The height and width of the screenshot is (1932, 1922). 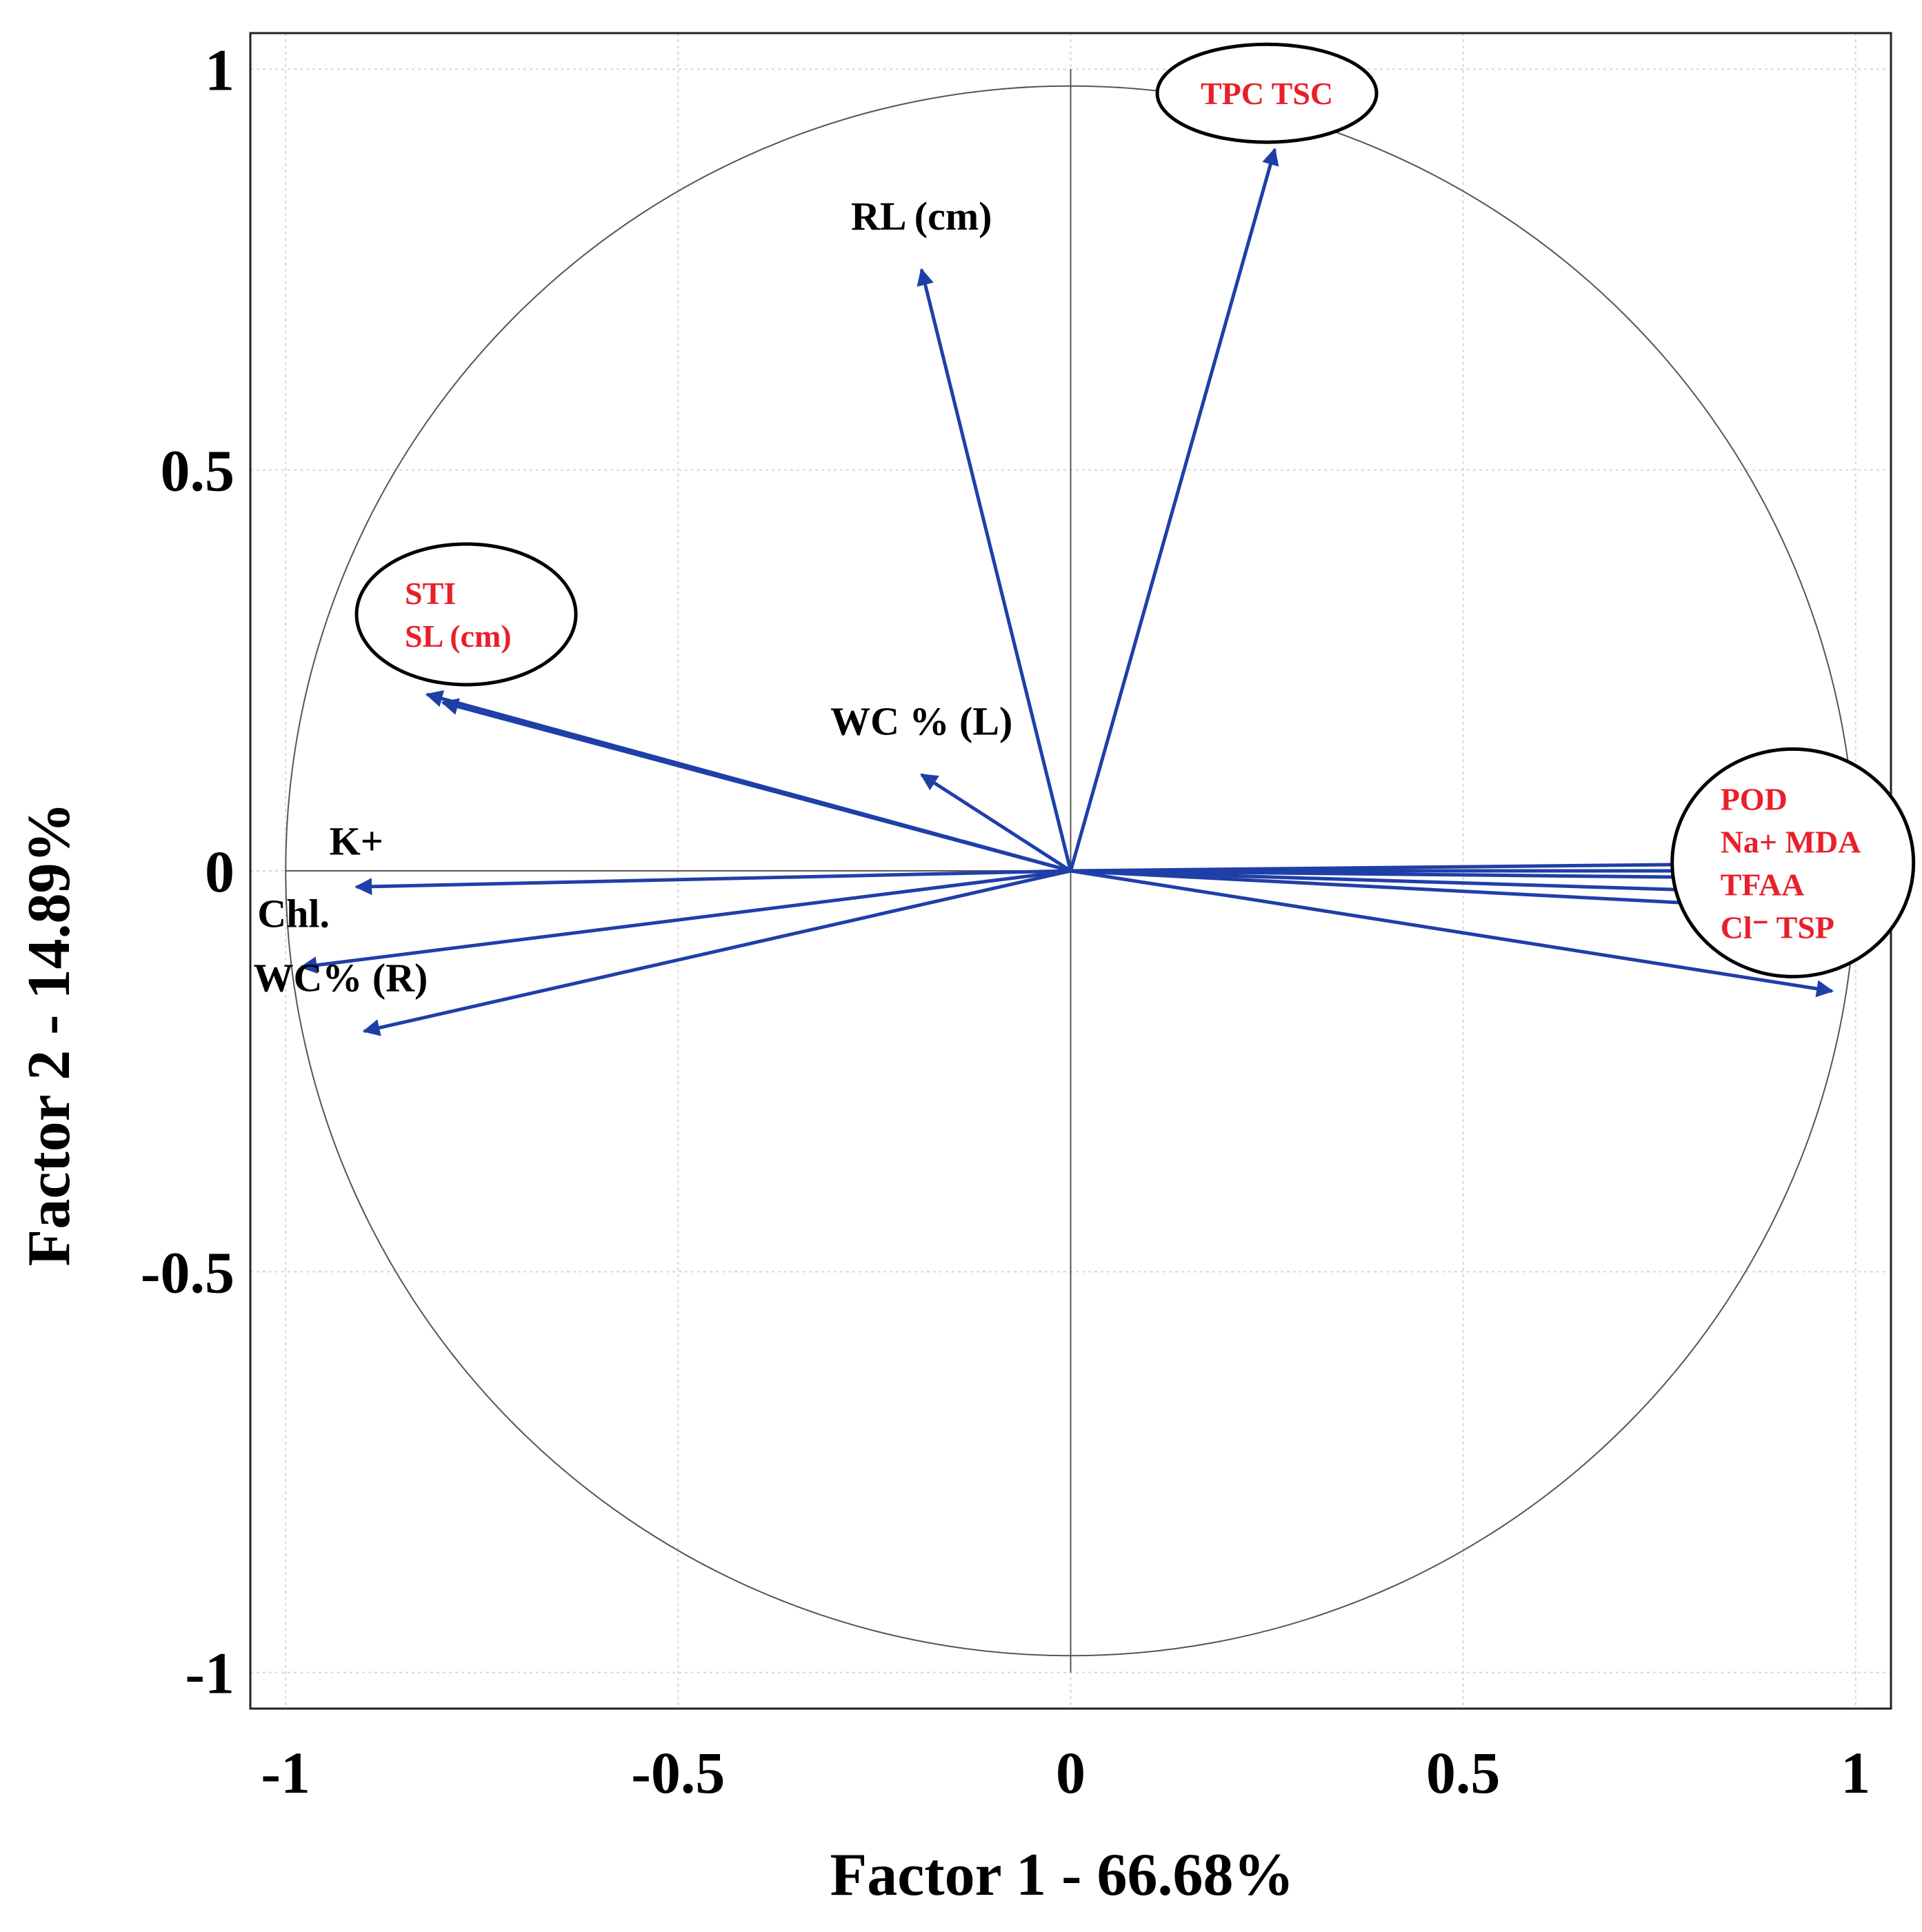 I want to click on y-tick-label: 0, so click(x=219, y=871).